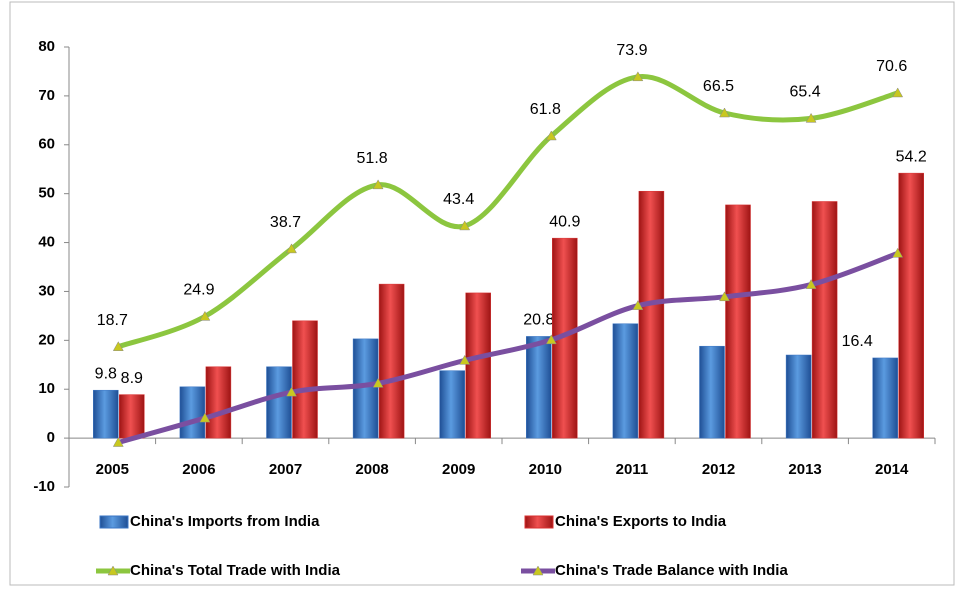  Describe the element at coordinates (632, 469) in the screenshot. I see `x-tick-label: 2011` at that location.